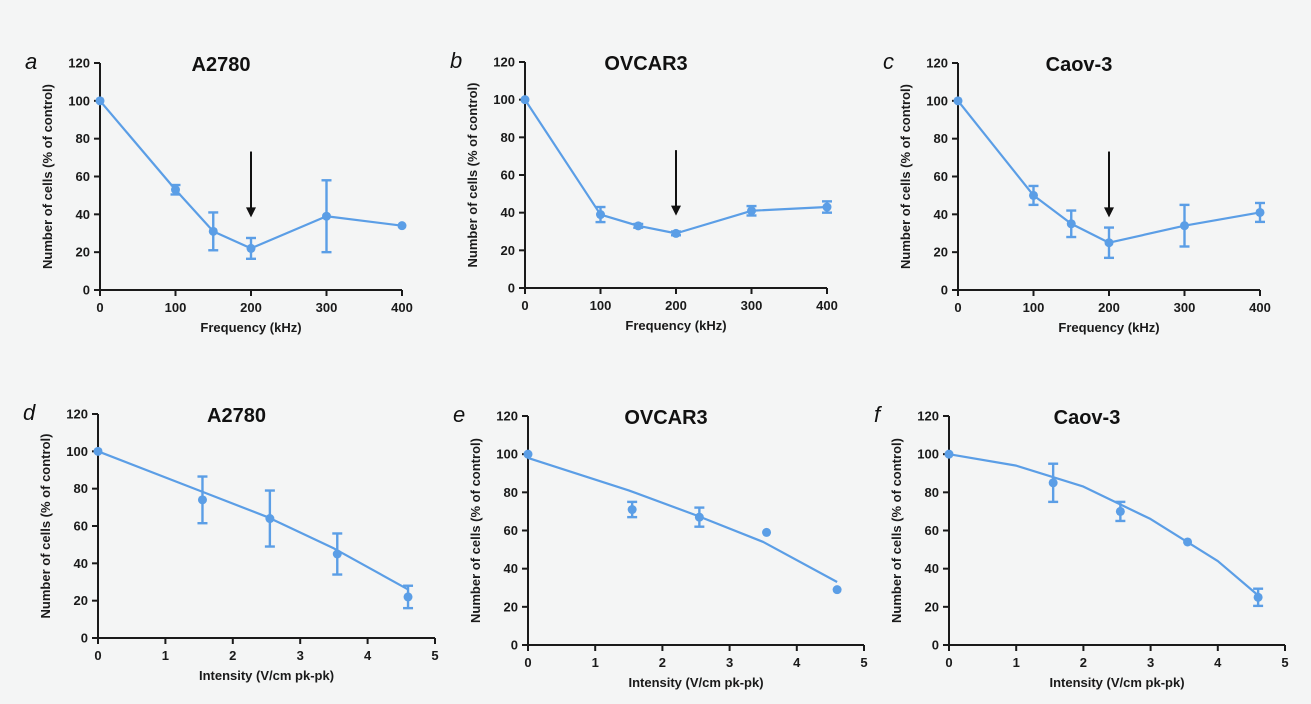  Describe the element at coordinates (456, 60) in the screenshot. I see `panel-letter: b` at that location.